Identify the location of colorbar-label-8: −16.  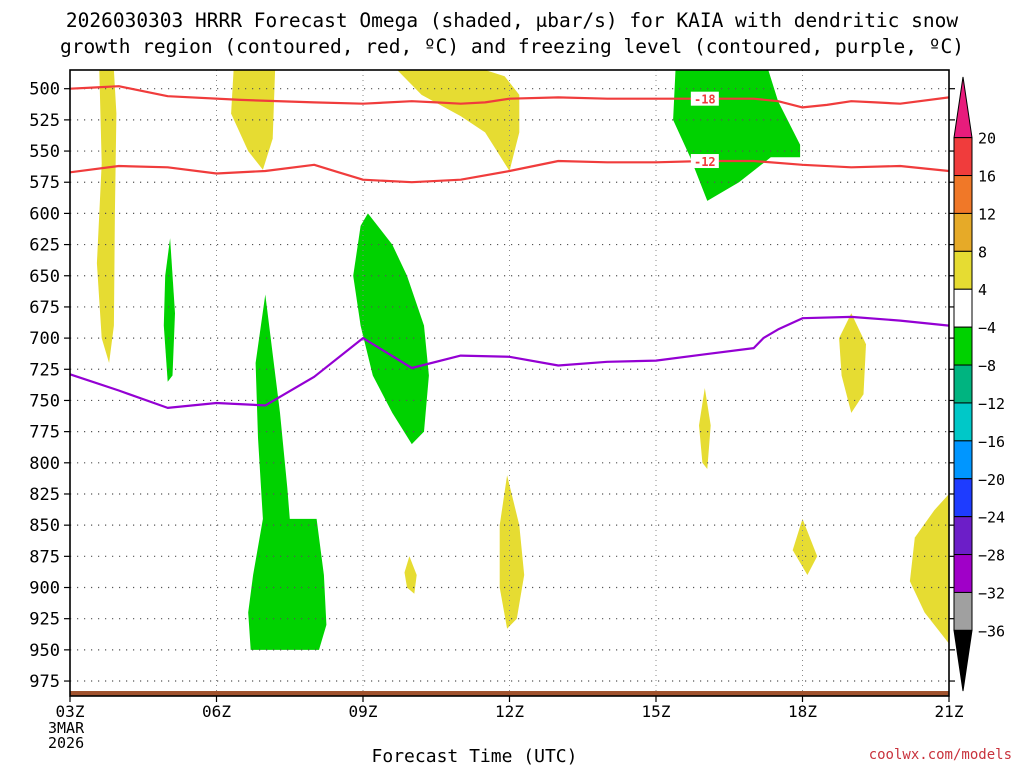
(991, 442).